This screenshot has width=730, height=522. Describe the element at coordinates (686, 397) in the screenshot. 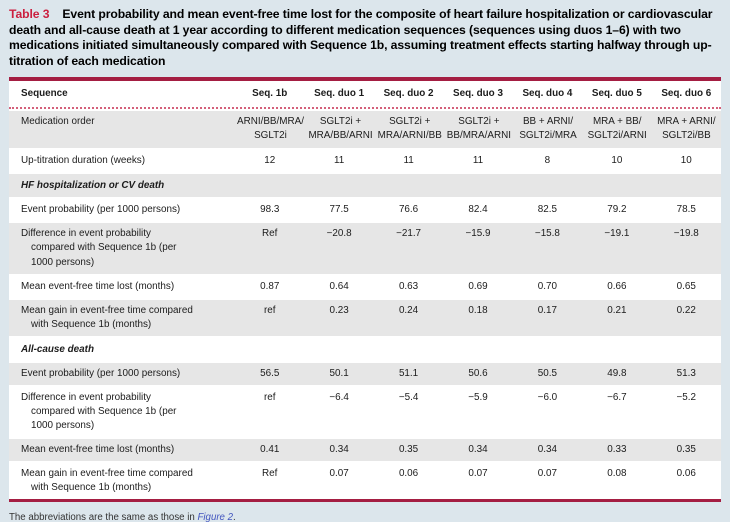

I see `data-cell: −5.2` at that location.